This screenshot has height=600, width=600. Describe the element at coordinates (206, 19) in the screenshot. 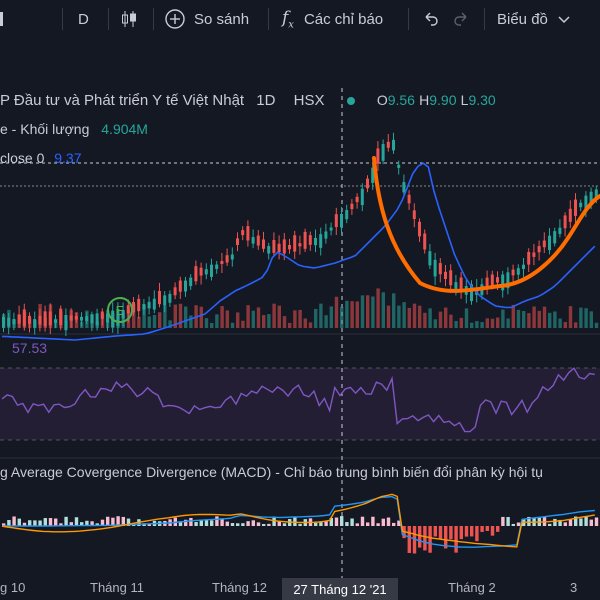

I see `compare-button: So sánh` at that location.